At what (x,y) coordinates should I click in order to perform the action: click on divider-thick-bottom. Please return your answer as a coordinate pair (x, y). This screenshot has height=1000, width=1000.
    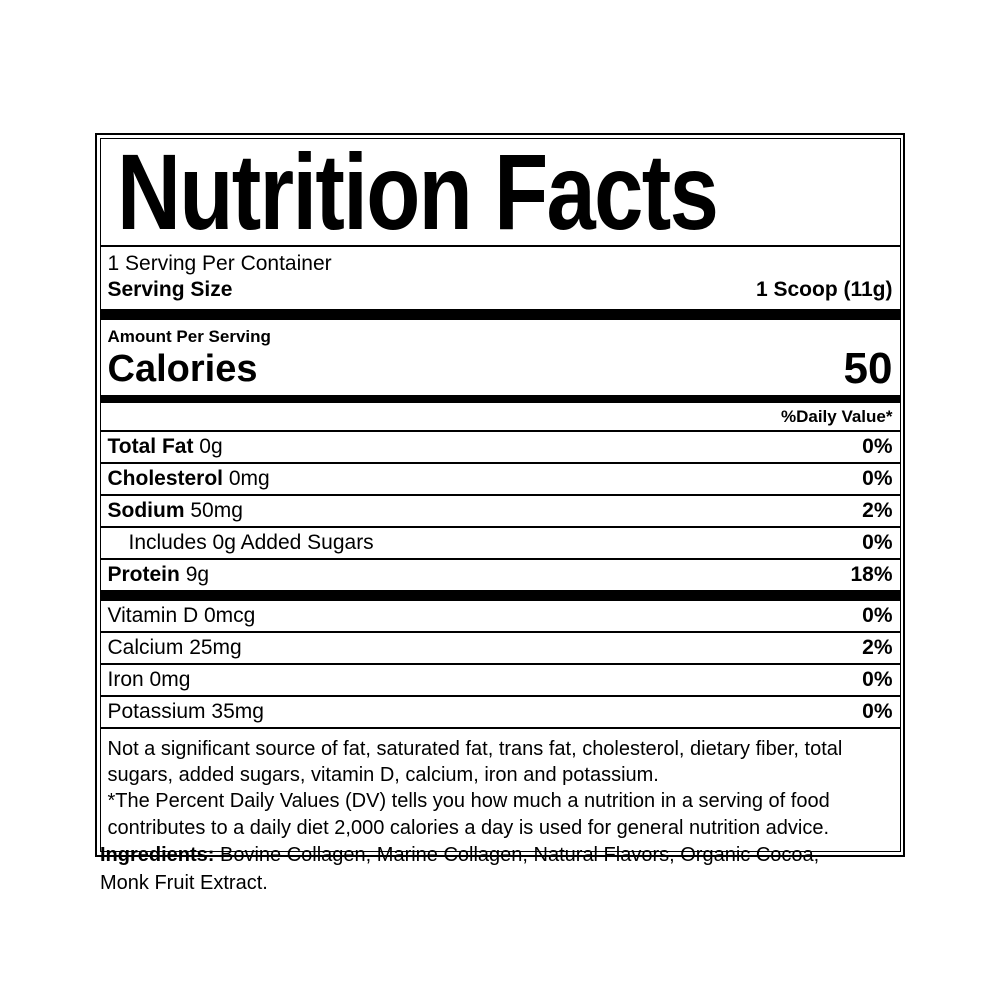
    Looking at the image, I should click on (500, 595).